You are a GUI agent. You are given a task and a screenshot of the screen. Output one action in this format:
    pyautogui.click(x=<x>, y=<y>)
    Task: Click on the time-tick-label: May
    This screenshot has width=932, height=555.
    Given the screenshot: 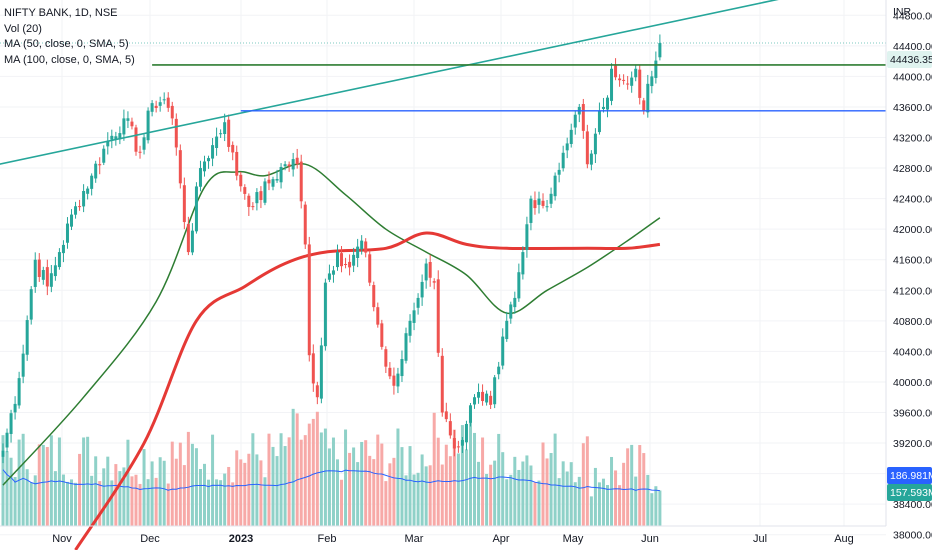 What is the action you would take?
    pyautogui.click(x=573, y=539)
    